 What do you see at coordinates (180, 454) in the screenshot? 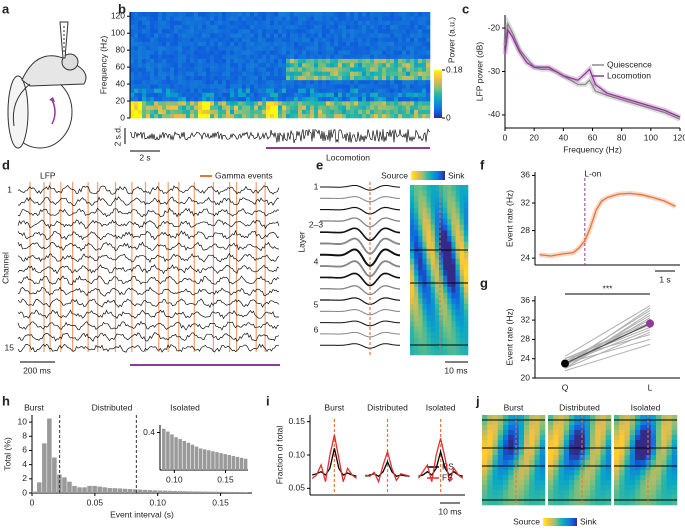
I see `inset-bar` at bounding box center [180, 454].